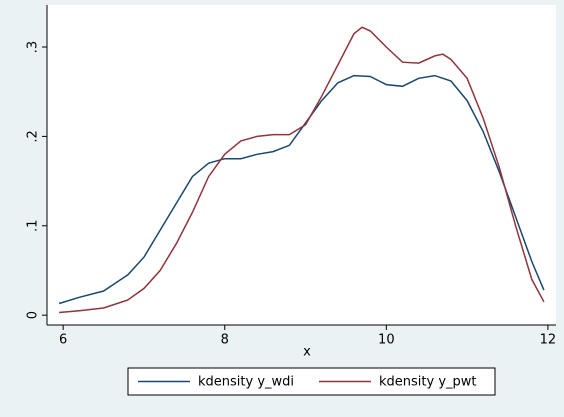  What do you see at coordinates (33, 47) in the screenshot?
I see `y-tick-label: .3` at bounding box center [33, 47].